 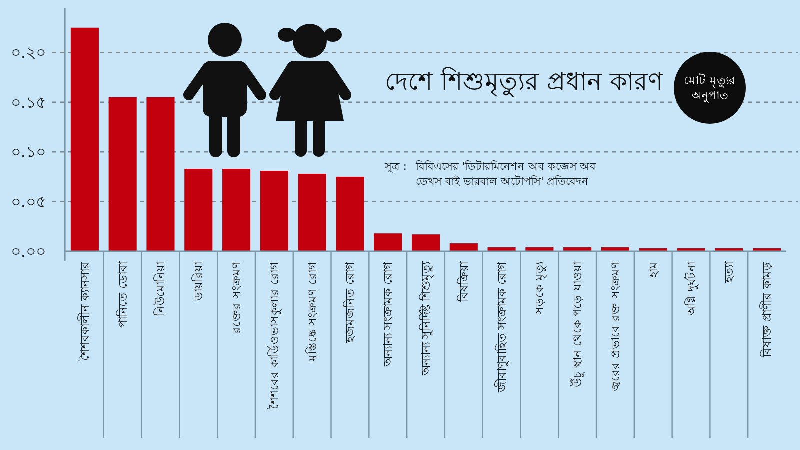 What do you see at coordinates (28, 152) in the screenshot?
I see `y-tick-label: ০.১০` at bounding box center [28, 152].